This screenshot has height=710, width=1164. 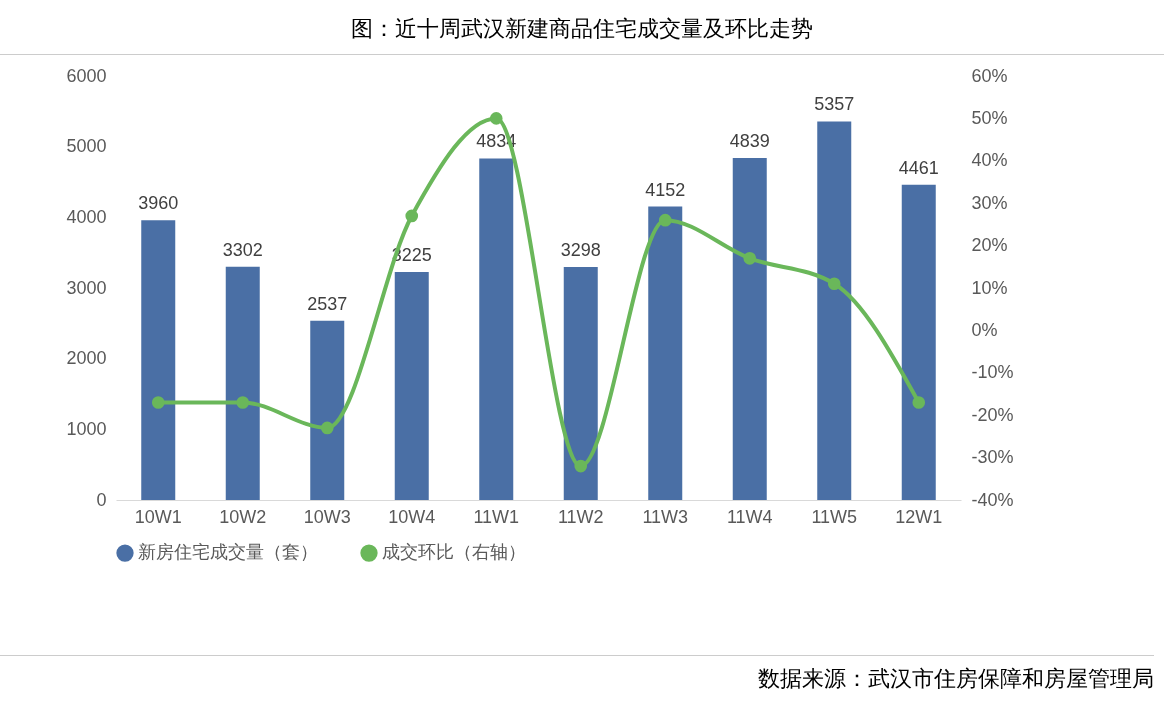 I want to click on x-tick-label: 11W5, so click(x=834, y=516).